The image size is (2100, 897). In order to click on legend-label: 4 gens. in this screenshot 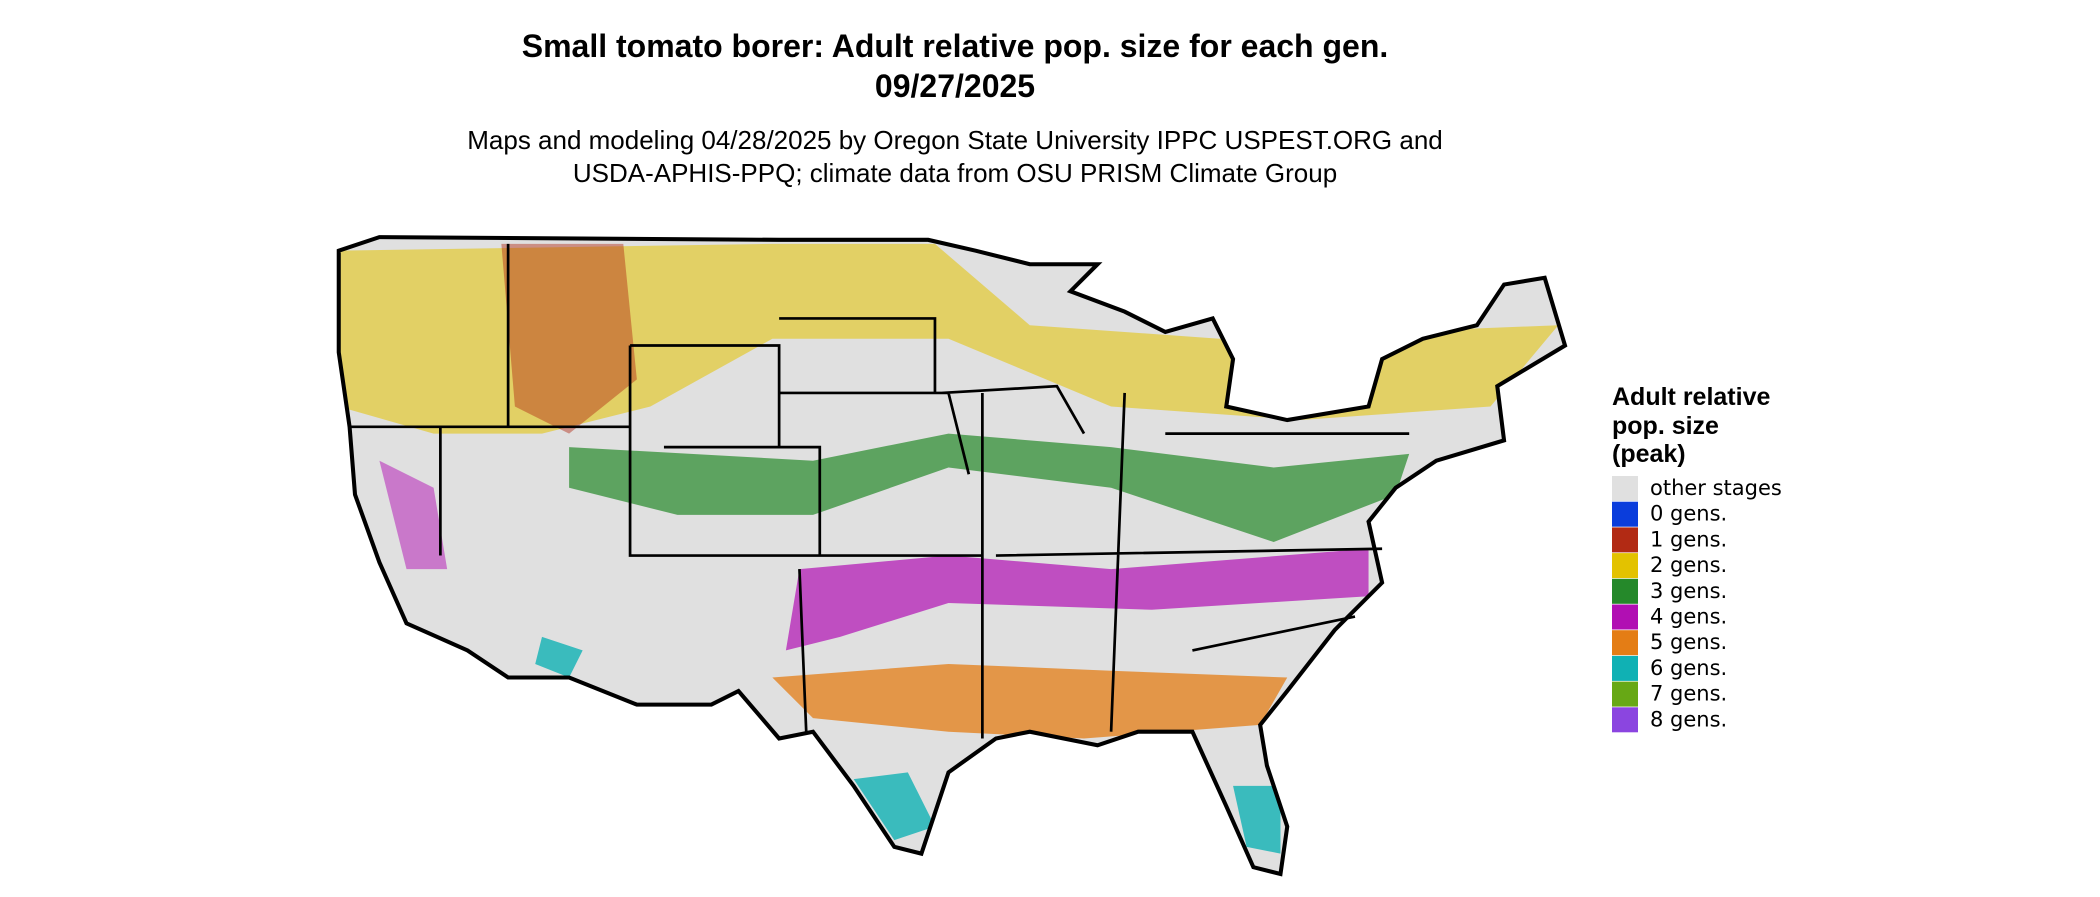, I will do `click(1688, 617)`.